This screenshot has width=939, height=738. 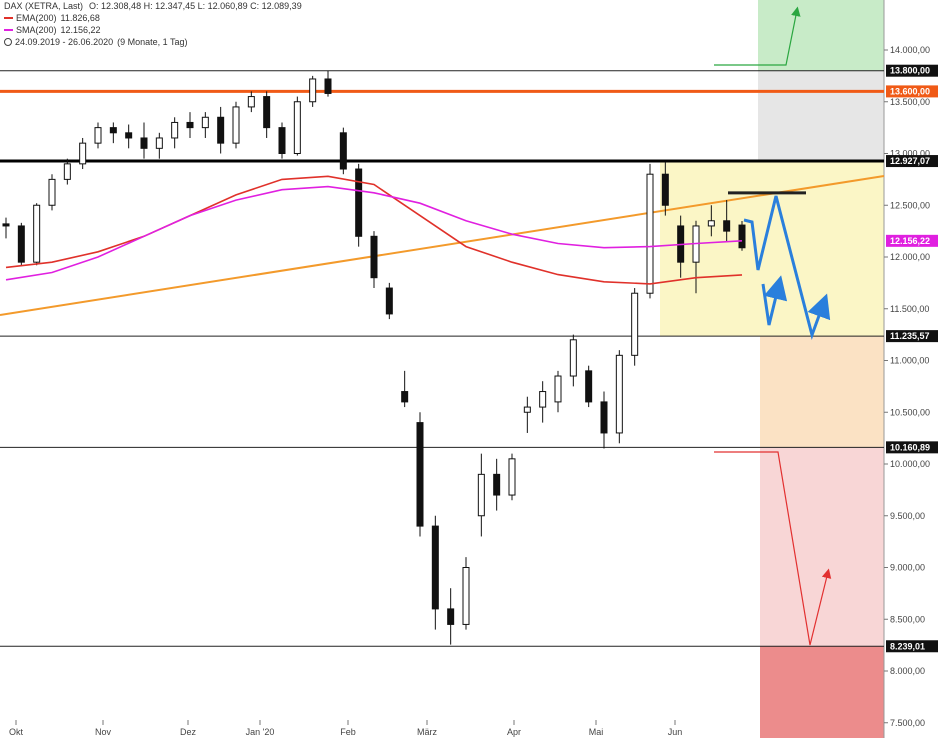 What do you see at coordinates (153, 18) in the screenshot?
I see `legend-ema-row: EMA(200) 11.826,68` at bounding box center [153, 18].